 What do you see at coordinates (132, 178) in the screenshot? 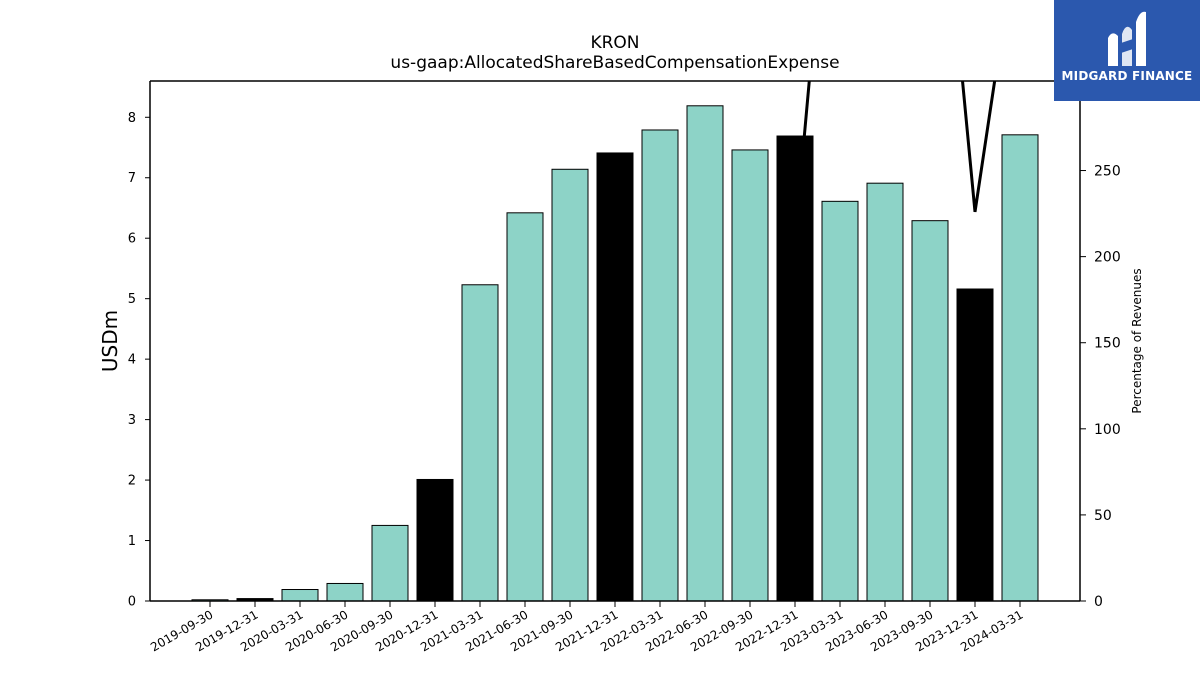
I see `y-tick-label: 7` at bounding box center [132, 178].